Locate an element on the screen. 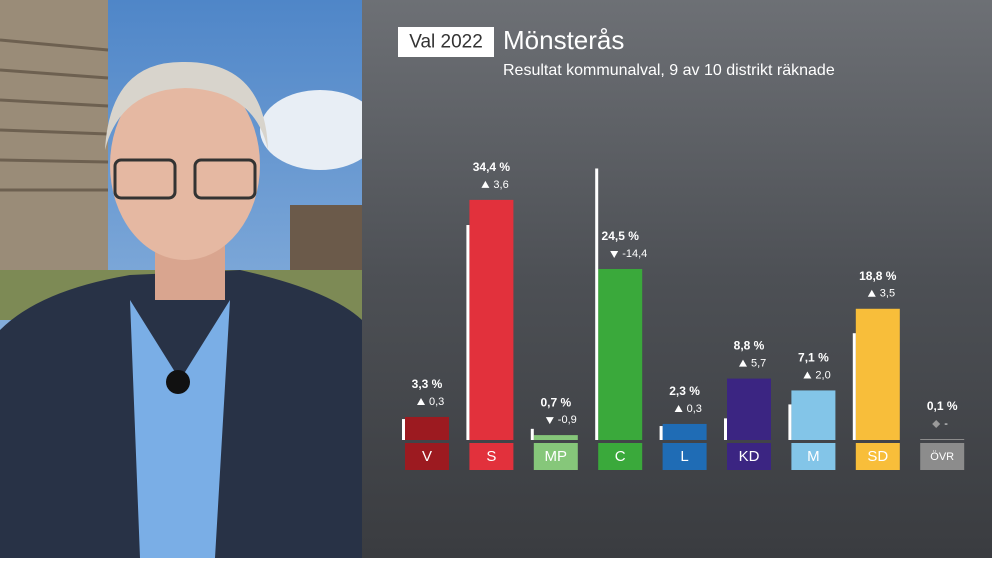  category-label: SD is located at coordinates (877, 456).